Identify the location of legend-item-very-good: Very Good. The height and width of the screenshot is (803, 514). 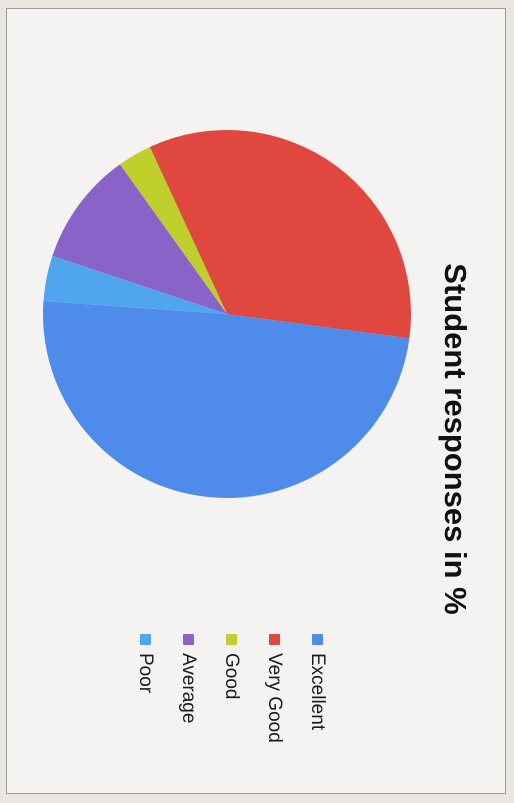
(274, 688).